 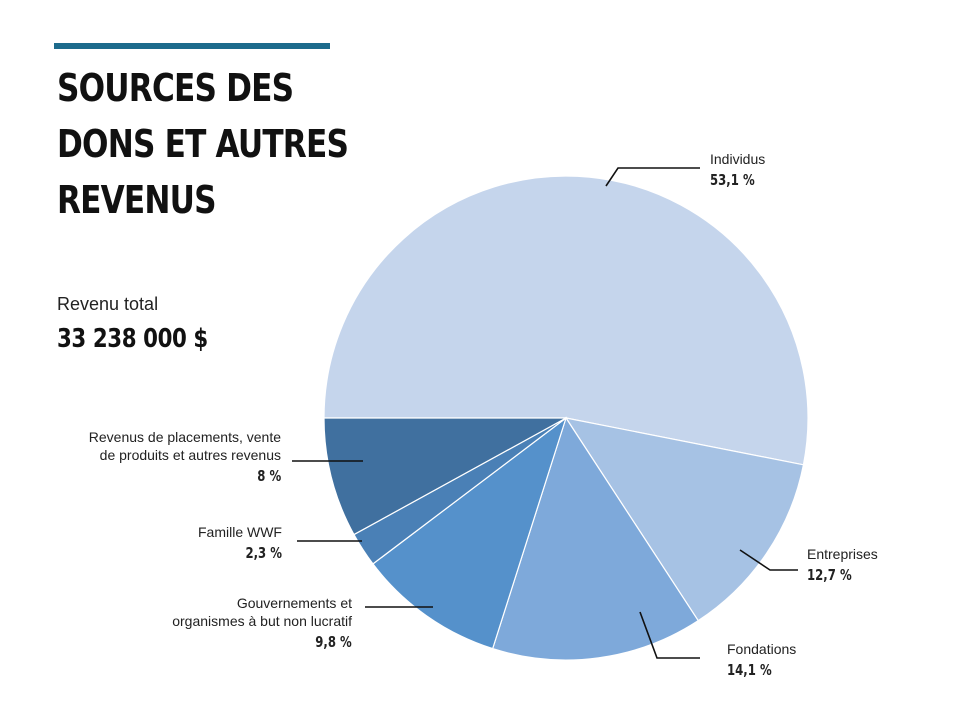 I want to click on pie-slice-fondations, so click(x=595, y=538).